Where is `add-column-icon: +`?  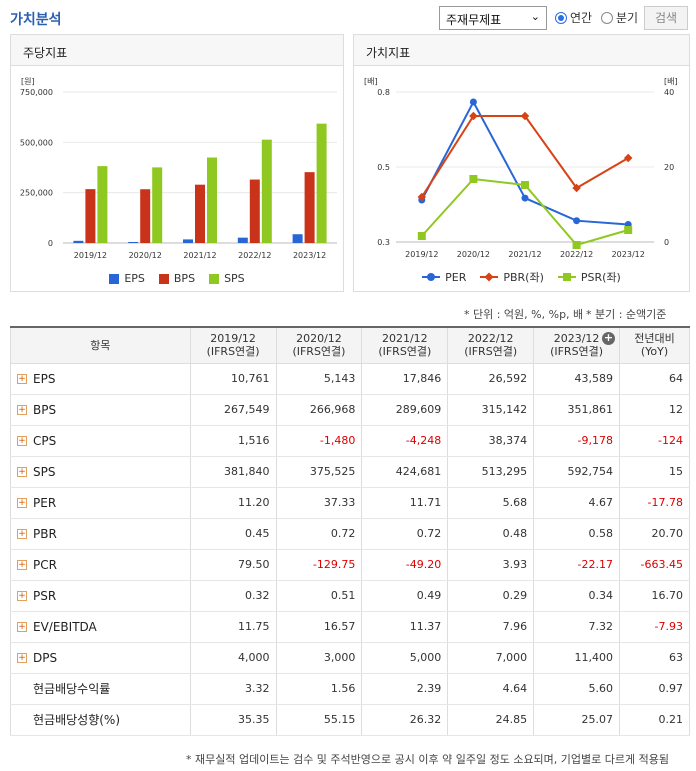 add-column-icon: + is located at coordinates (609, 338).